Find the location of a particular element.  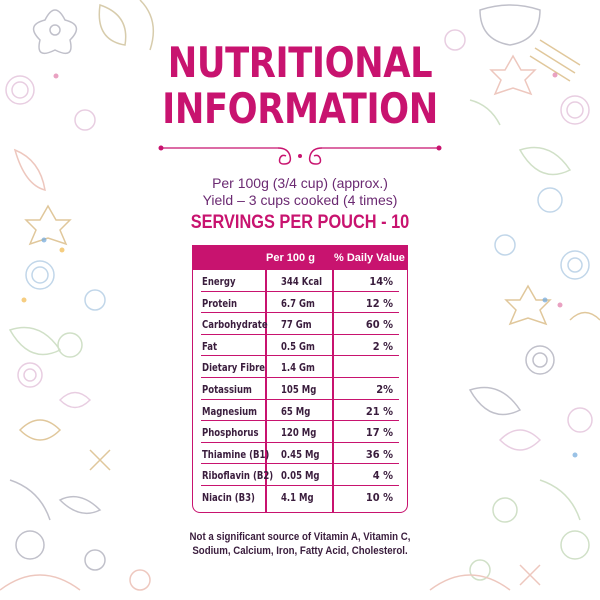

table-row: Carbohydrate 77 Gm 60 % is located at coordinates (300, 324).